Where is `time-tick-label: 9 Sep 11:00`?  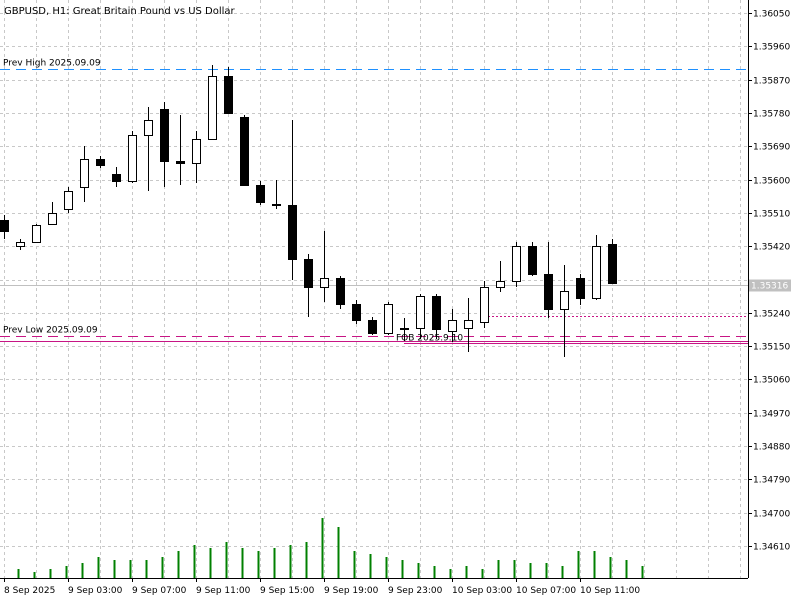
time-tick-label: 9 Sep 11:00 is located at coordinates (223, 591).